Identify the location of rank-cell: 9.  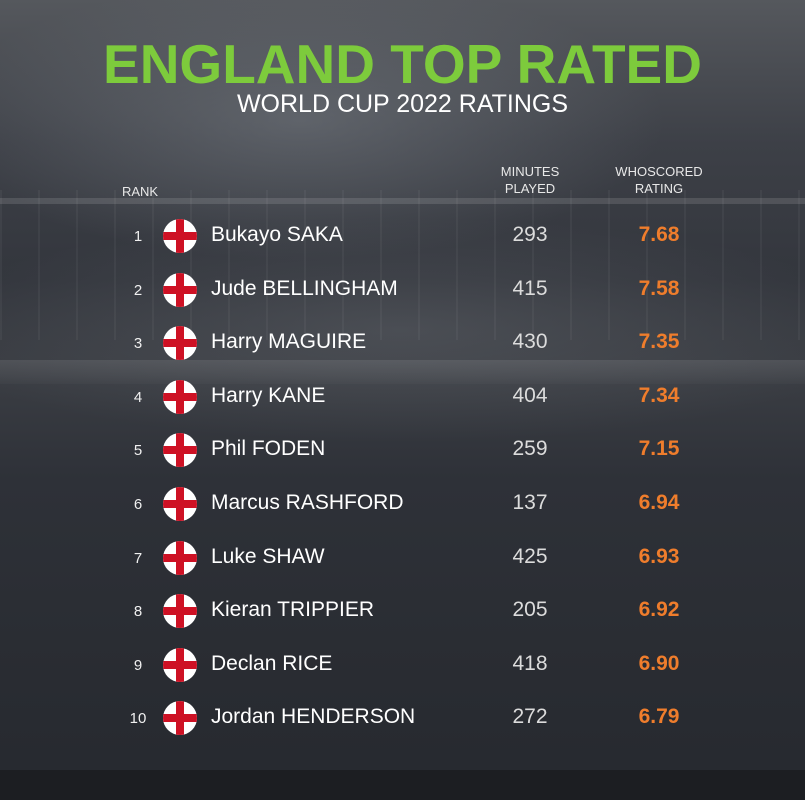
(138, 665).